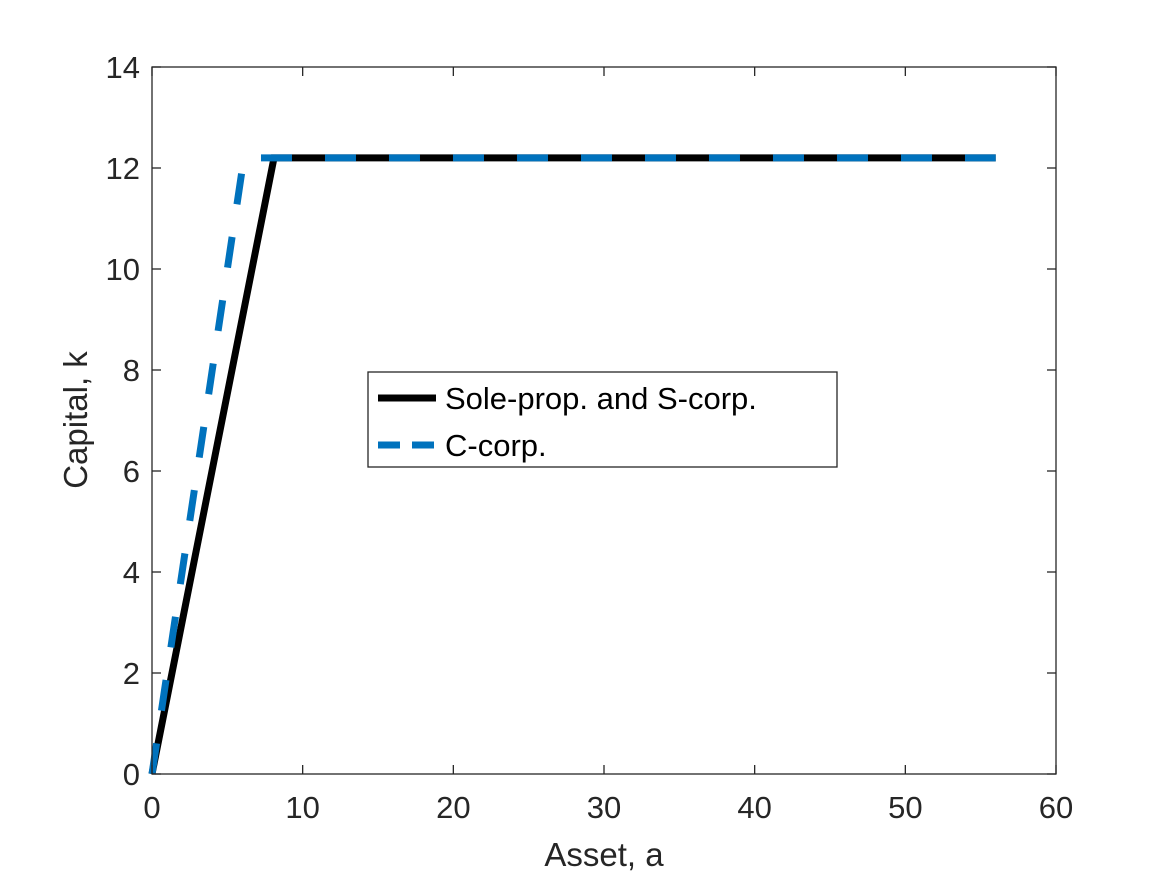 This screenshot has height=875, width=1167. Describe the element at coordinates (131, 471) in the screenshot. I see `y-tick-label: 6` at that location.